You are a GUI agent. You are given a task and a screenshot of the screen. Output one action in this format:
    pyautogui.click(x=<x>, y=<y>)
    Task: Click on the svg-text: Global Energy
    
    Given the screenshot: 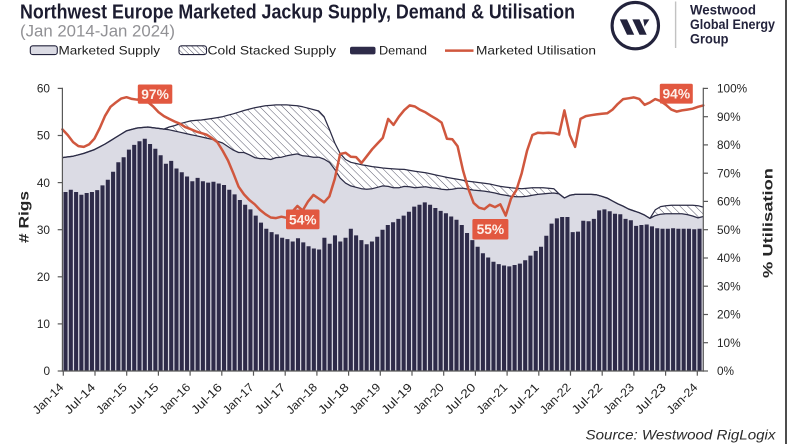 What is the action you would take?
    pyautogui.click(x=732, y=24)
    